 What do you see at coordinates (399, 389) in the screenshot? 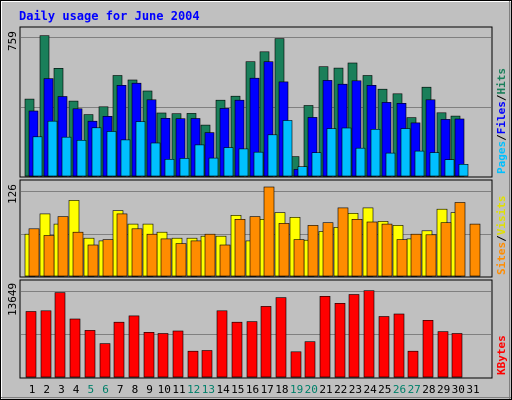
I see `x-label-day-26: 26` at bounding box center [399, 389].